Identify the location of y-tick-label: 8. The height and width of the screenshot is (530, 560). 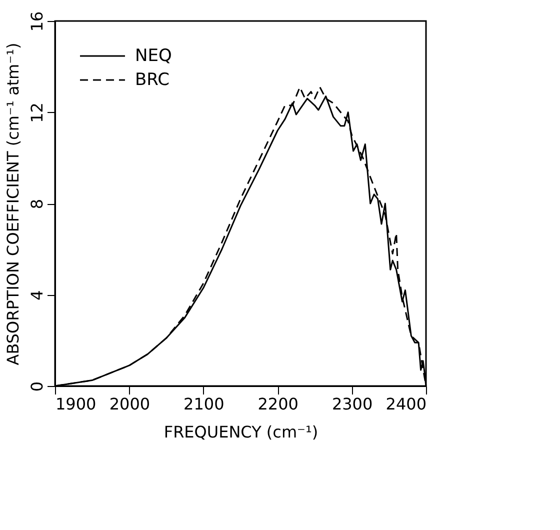
(37, 204).